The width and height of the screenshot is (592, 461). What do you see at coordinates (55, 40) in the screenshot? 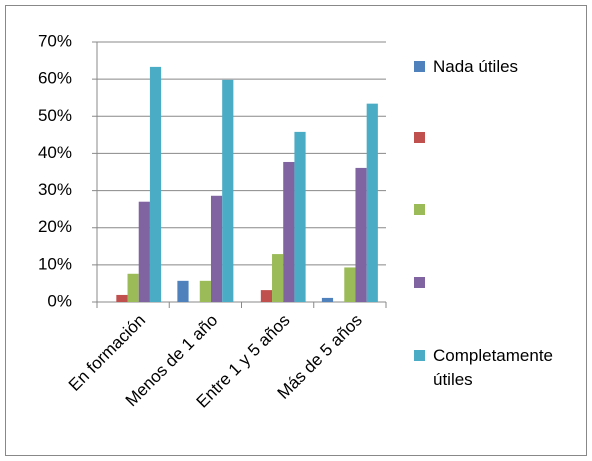
I see `y-tick-label: 70%` at bounding box center [55, 40].